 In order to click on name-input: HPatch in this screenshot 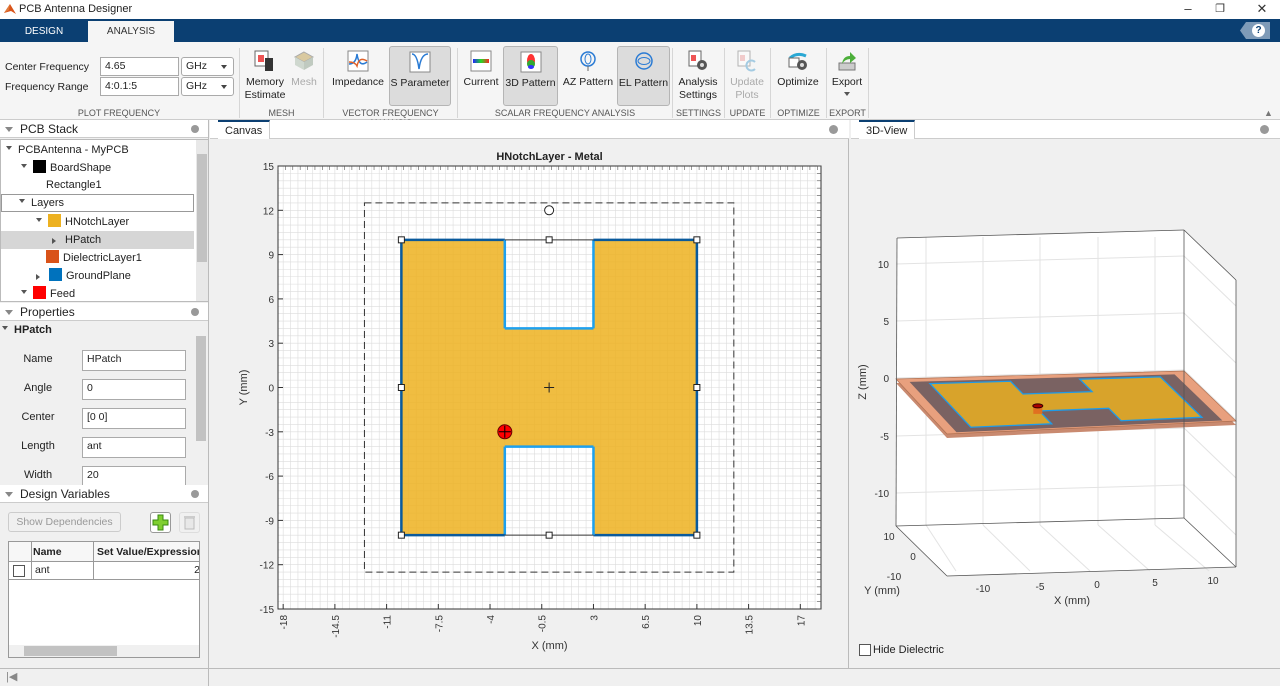, I will do `click(134, 360)`.